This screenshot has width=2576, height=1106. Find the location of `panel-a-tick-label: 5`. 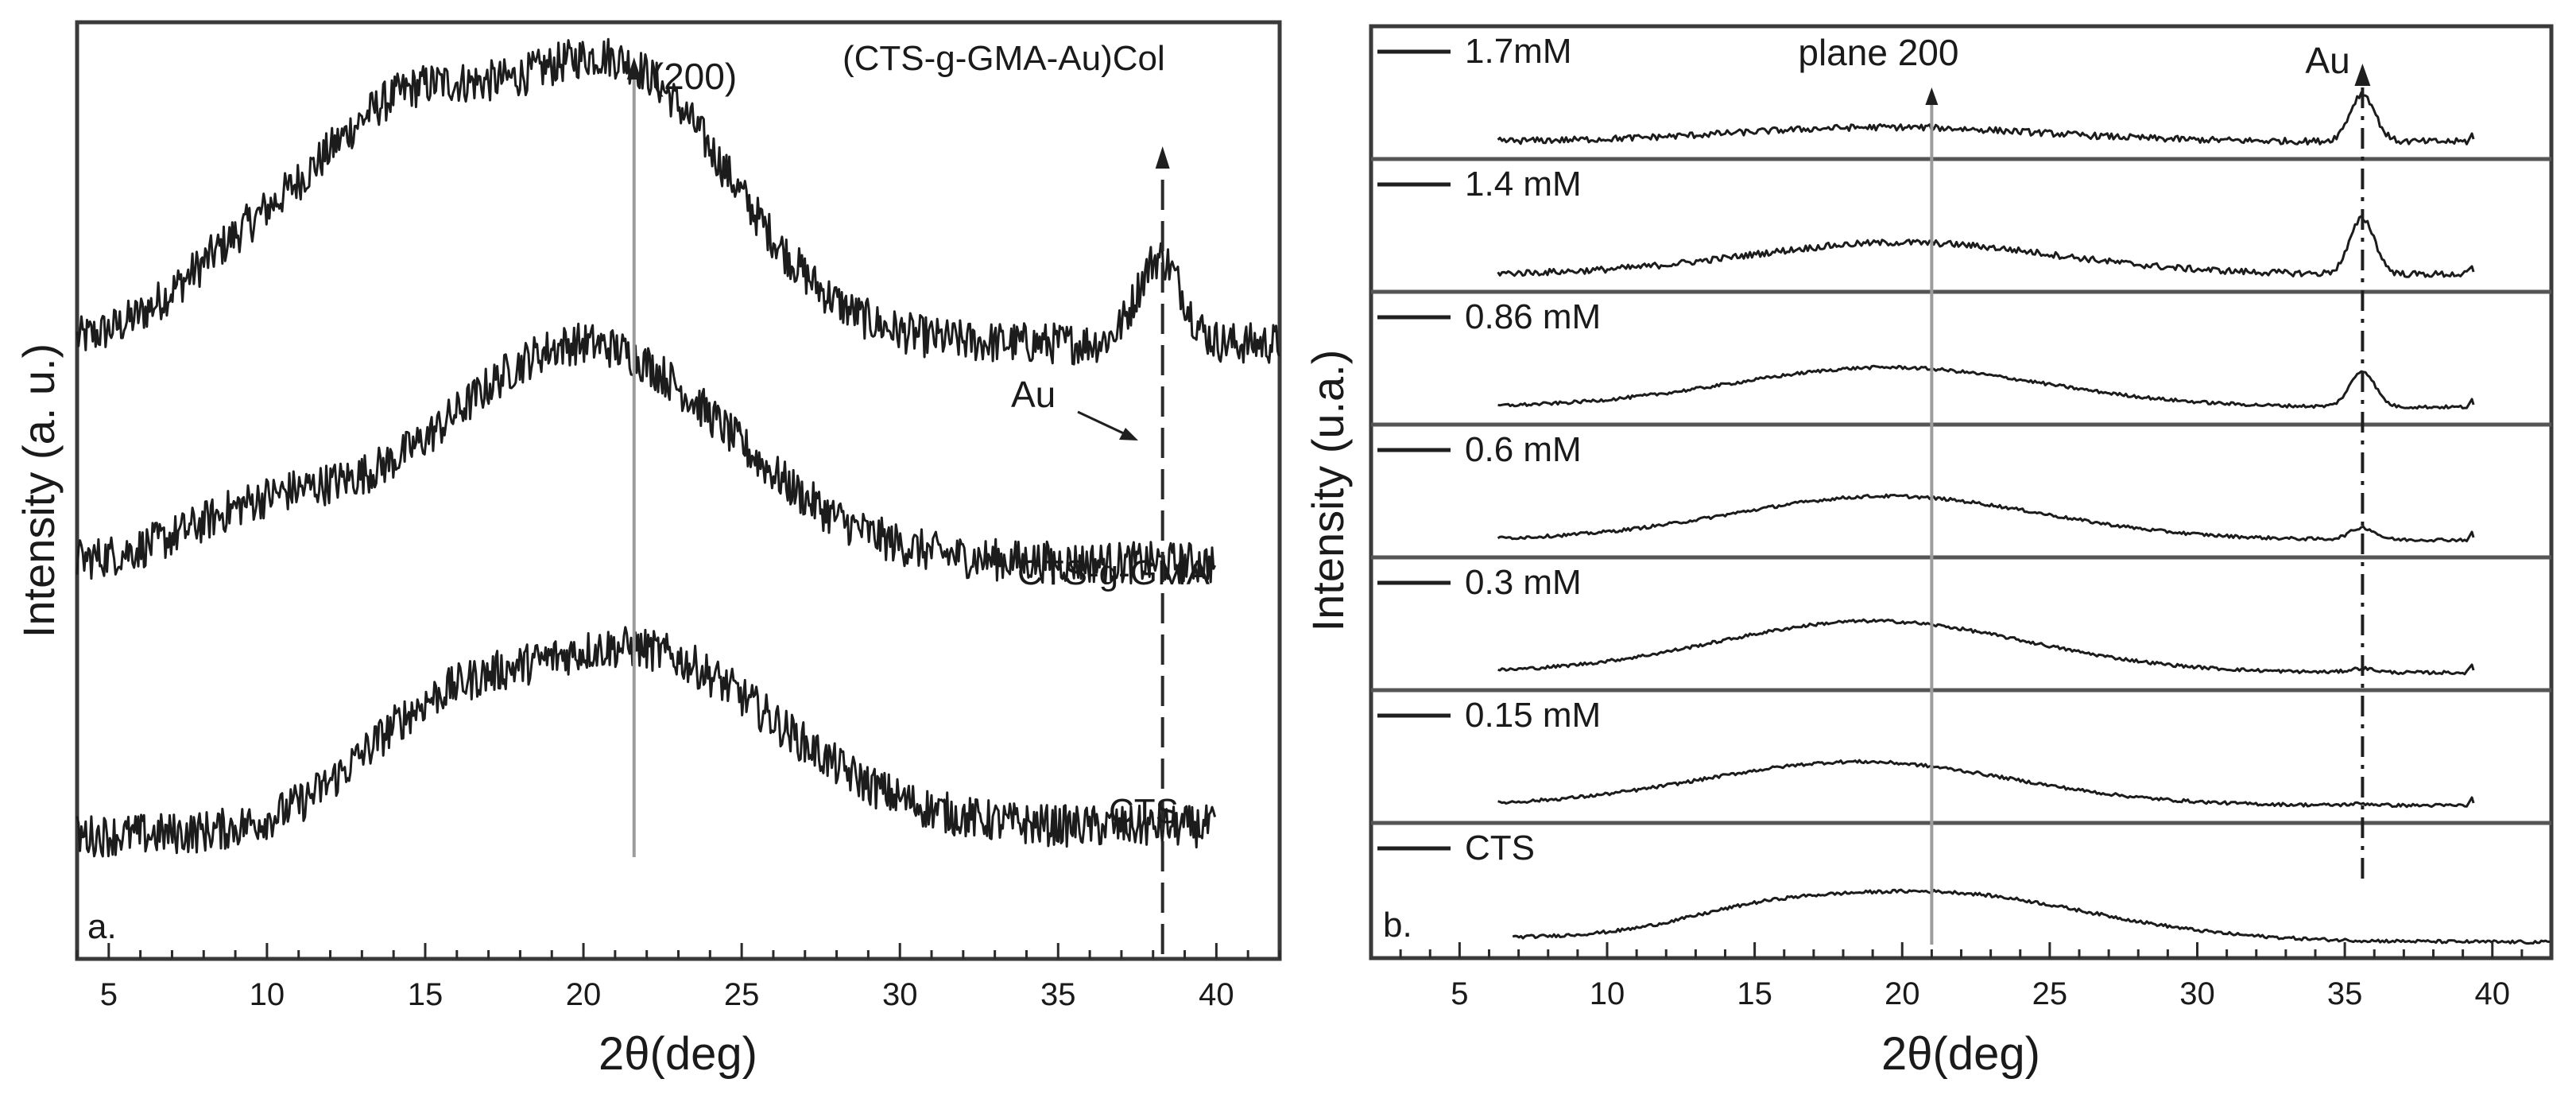

panel-a-tick-label: 5 is located at coordinates (109, 994).